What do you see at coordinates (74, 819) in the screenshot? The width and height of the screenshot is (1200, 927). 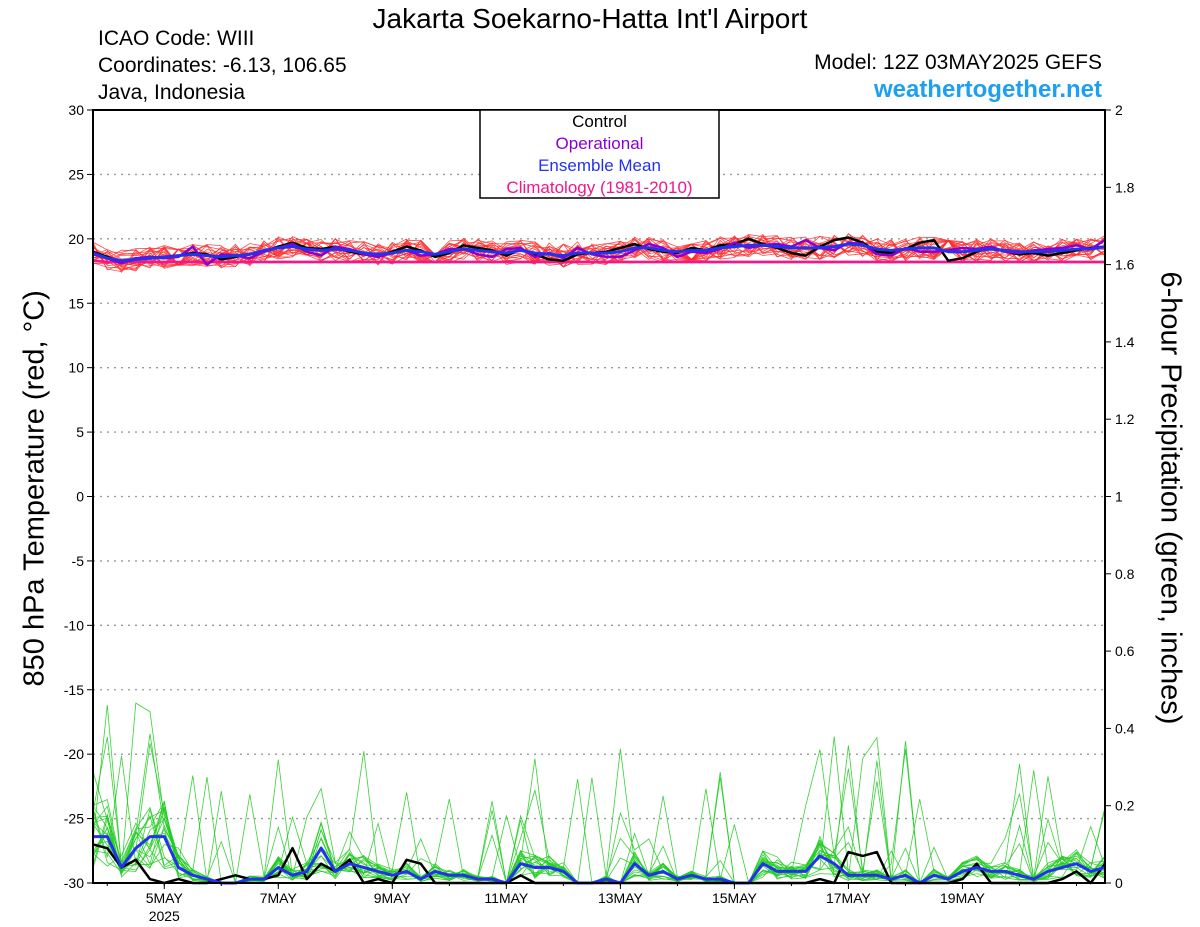 I see `y-tick-label: -25` at bounding box center [74, 819].